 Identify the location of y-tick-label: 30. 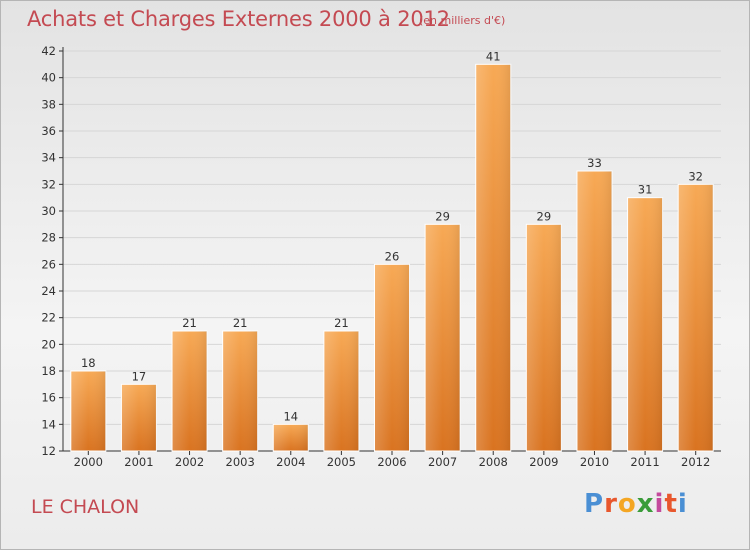
(48, 211).